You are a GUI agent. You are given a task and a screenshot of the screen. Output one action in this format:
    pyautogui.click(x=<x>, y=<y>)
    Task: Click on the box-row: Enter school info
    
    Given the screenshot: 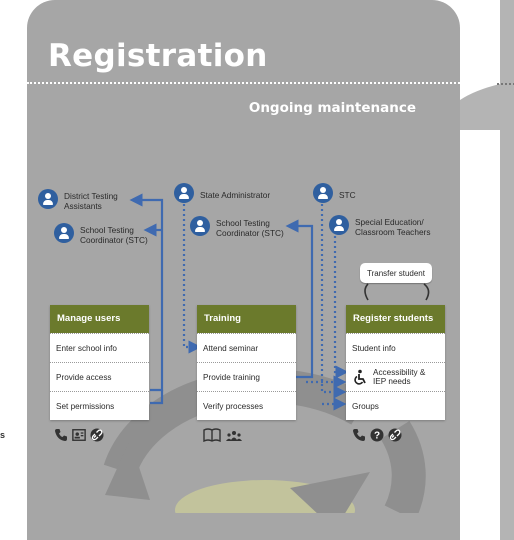 What is the action you would take?
    pyautogui.click(x=99, y=347)
    